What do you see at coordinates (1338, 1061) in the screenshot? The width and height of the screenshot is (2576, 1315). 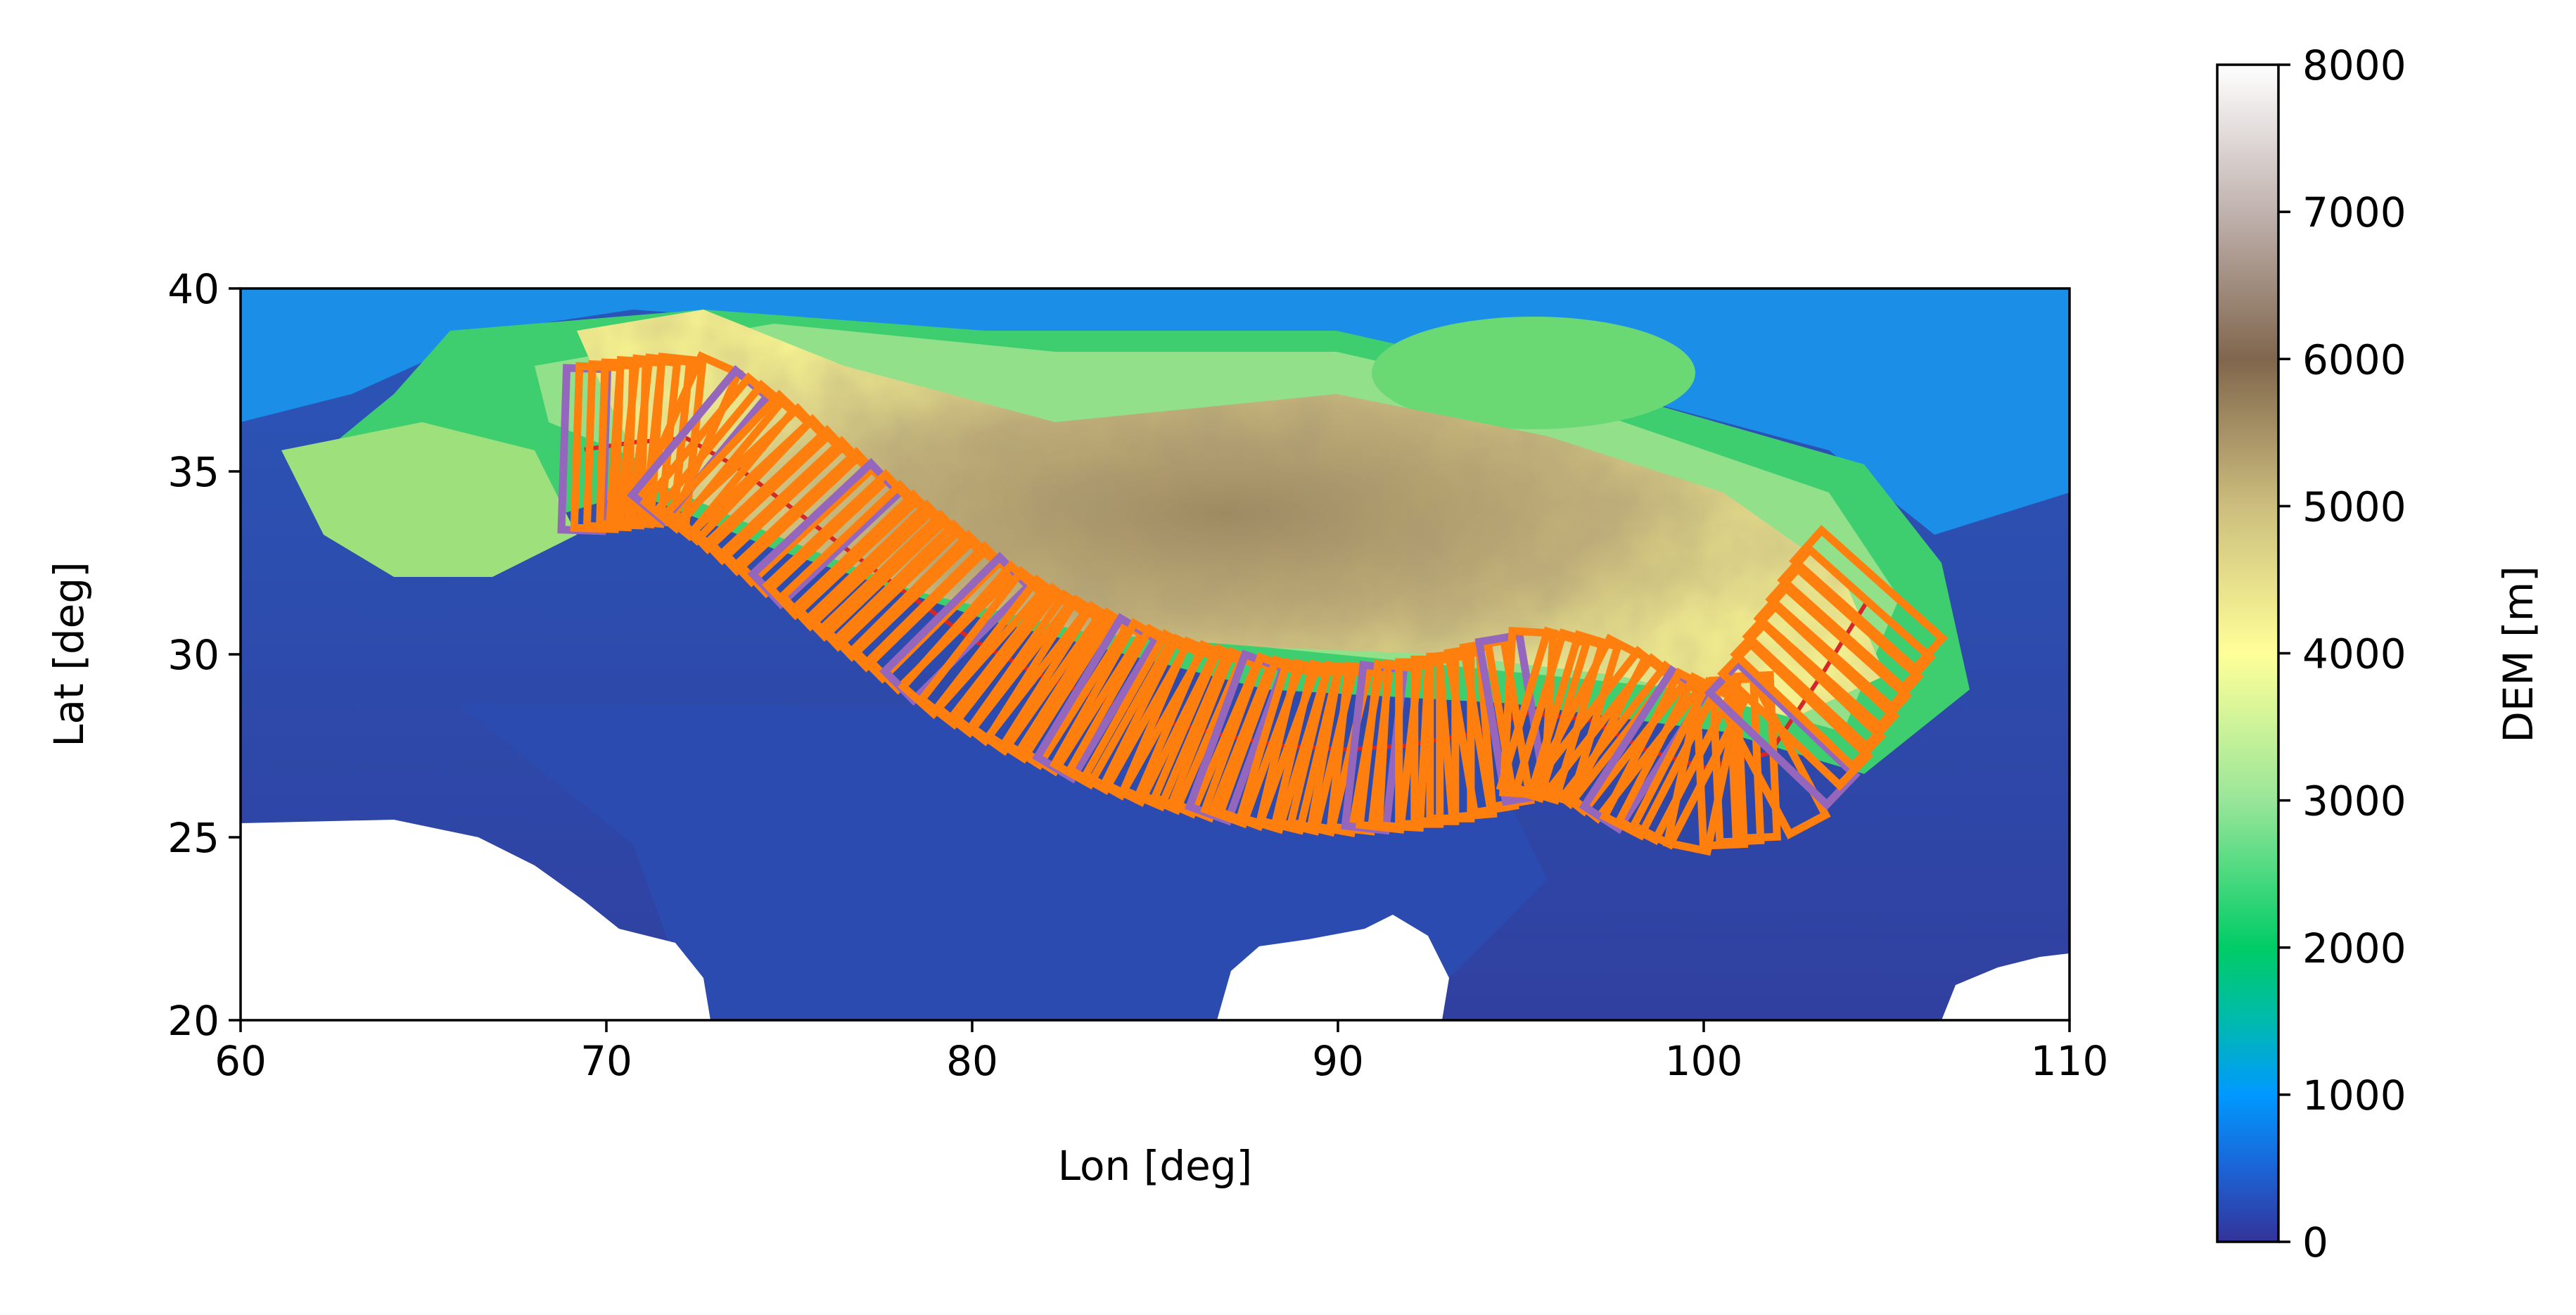 I see `x-tick-label: 90` at bounding box center [1338, 1061].